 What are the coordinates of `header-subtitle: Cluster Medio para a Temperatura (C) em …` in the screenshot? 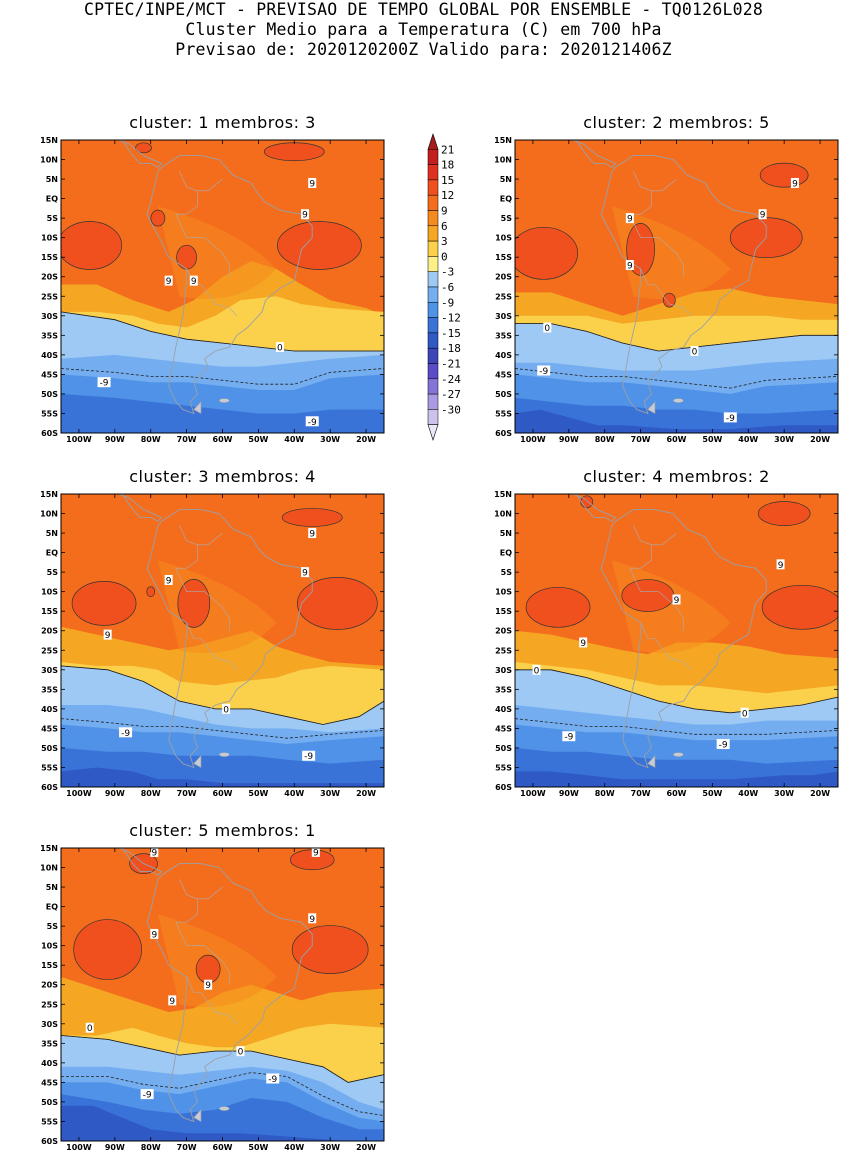 It's located at (423, 29).